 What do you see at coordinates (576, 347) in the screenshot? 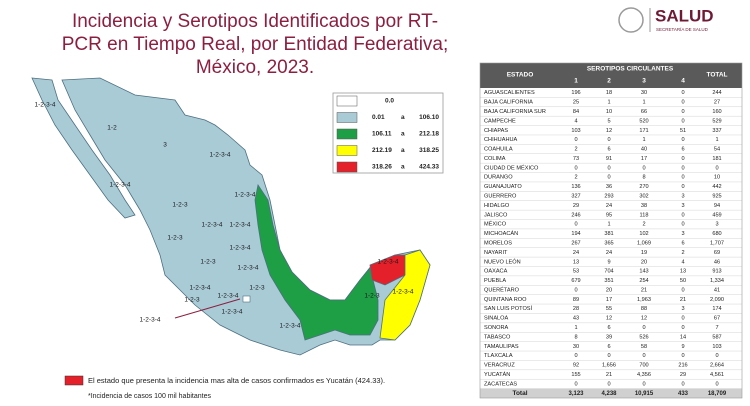
I see `cell-value: 30` at bounding box center [576, 347].